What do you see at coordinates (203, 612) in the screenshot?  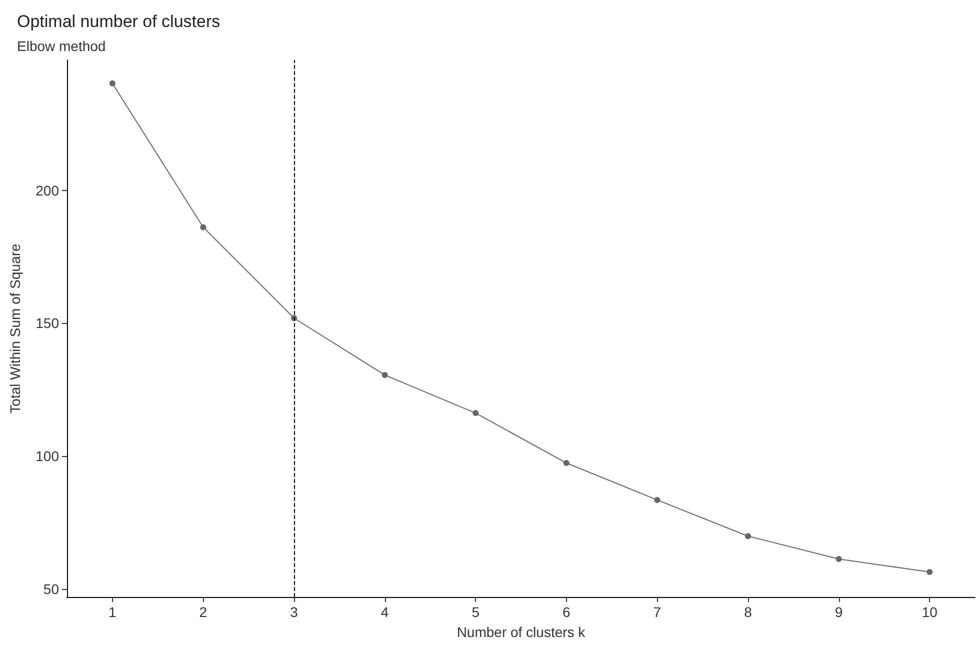 I see `x-tick-label: 2` at bounding box center [203, 612].